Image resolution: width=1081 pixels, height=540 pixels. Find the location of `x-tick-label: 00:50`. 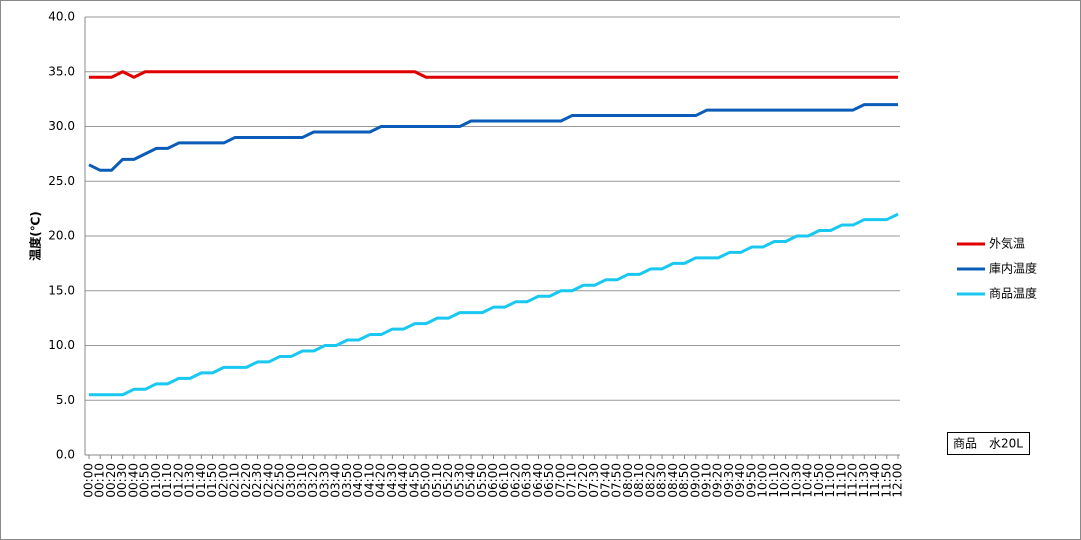

x-tick-label: 00:50 is located at coordinates (145, 480).